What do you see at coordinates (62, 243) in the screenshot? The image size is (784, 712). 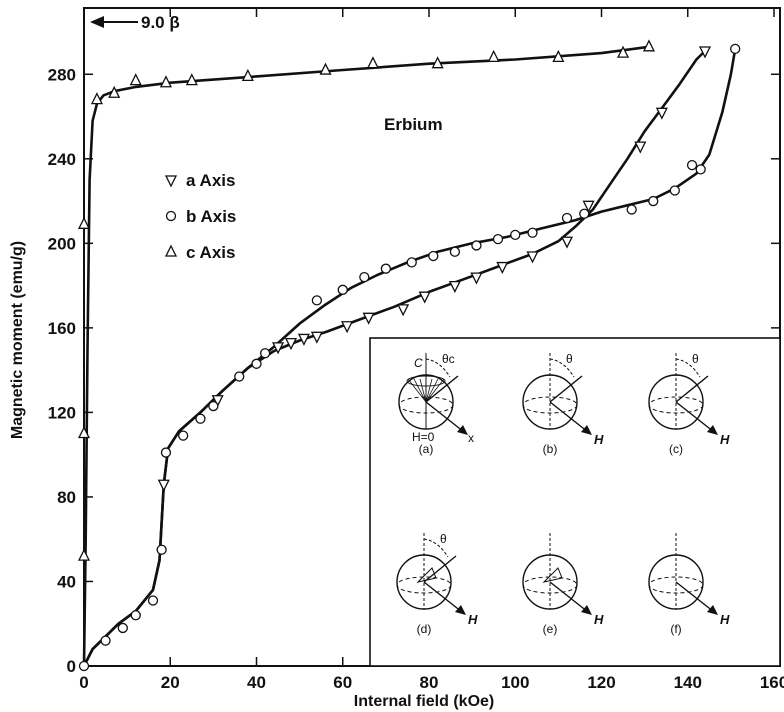 I see `y-tick-label: 200` at bounding box center [62, 243].